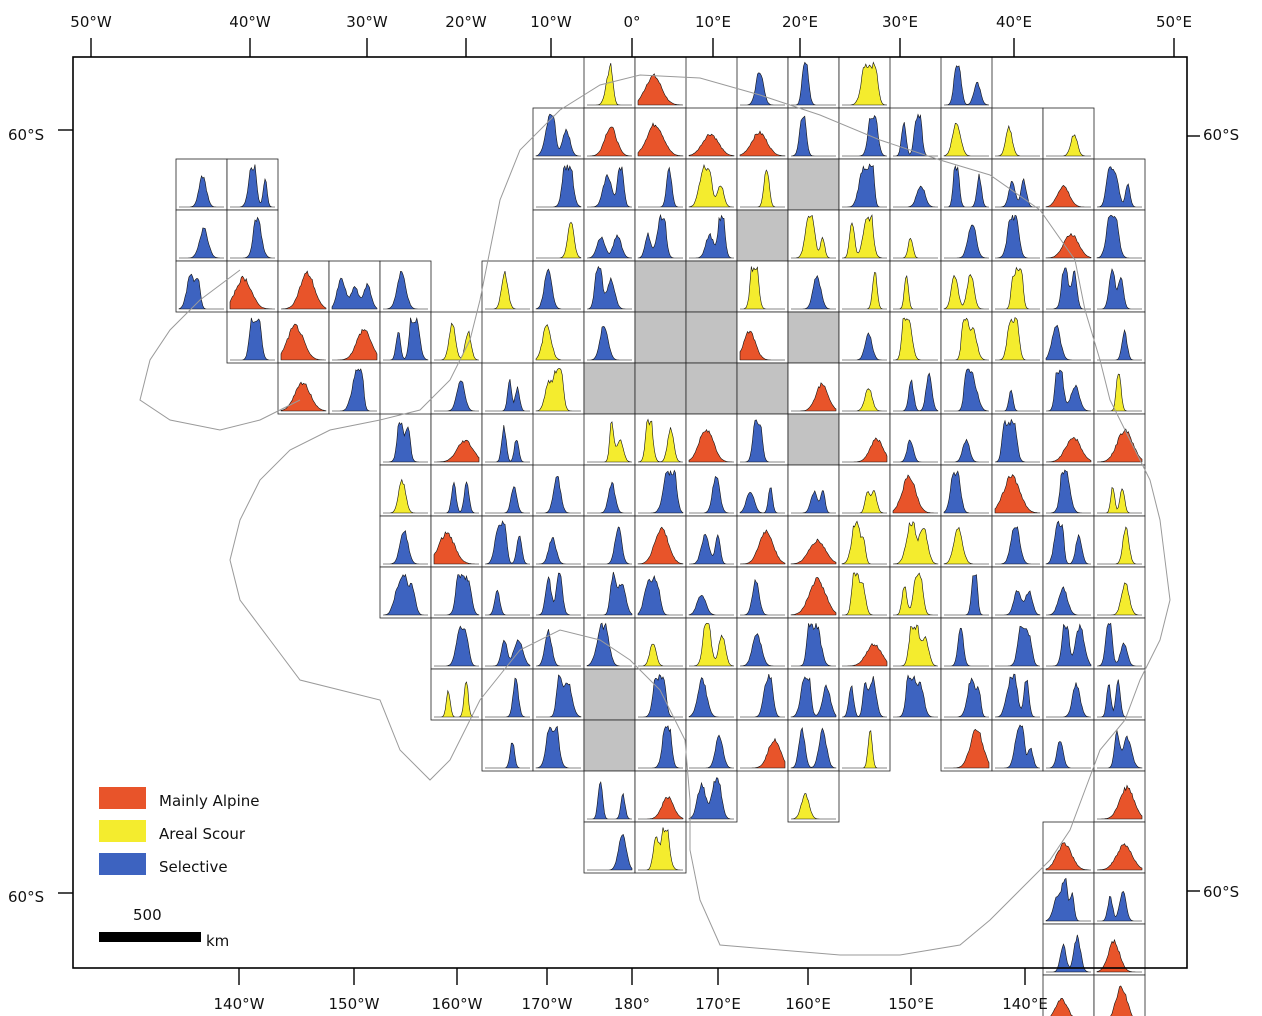  Describe the element at coordinates (250, 22) in the screenshot. I see `top-lon-label: 40°W` at that location.